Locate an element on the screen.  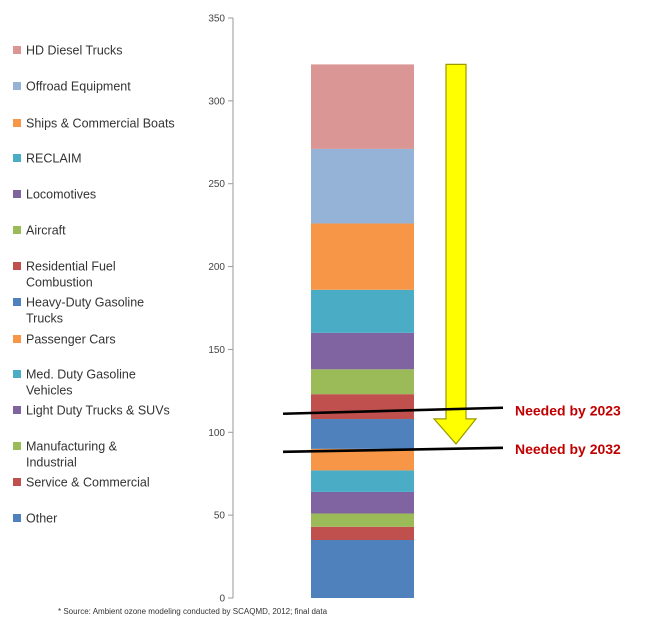
legend-item-other: Other is located at coordinates (35, 519).